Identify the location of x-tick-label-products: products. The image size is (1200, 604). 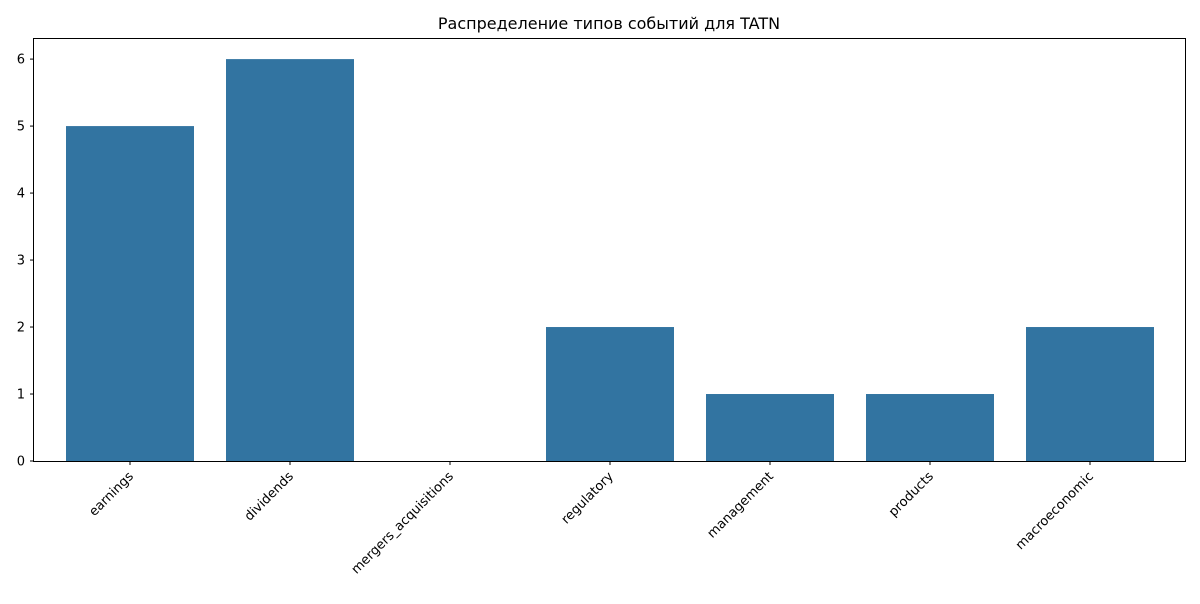
(911, 494).